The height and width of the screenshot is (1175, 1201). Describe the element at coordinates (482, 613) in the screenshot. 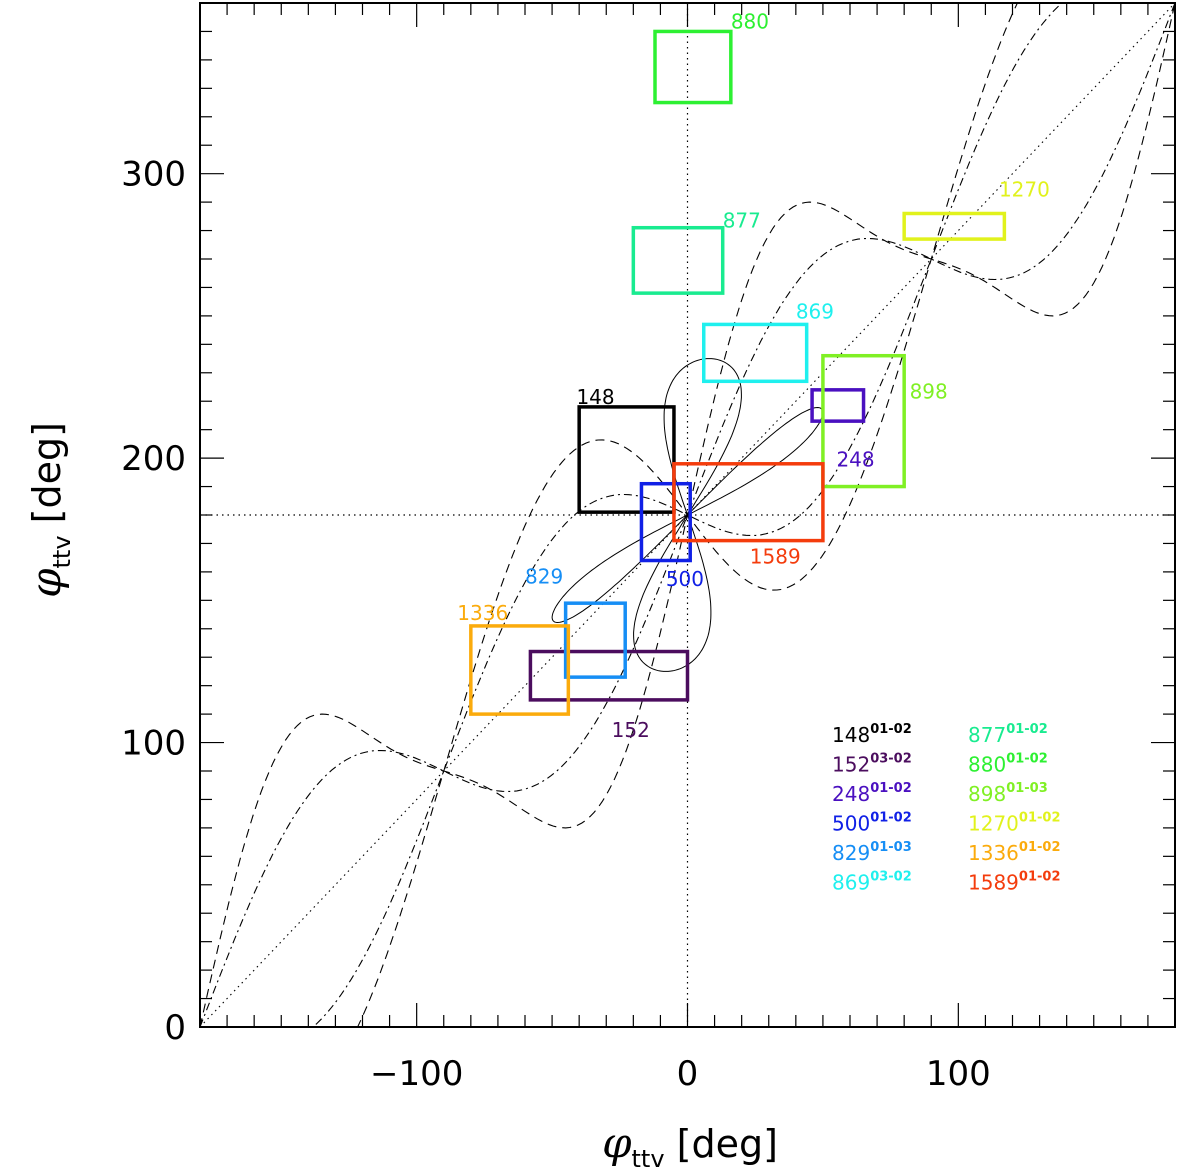

I see `box-label-1336: 1336` at that location.